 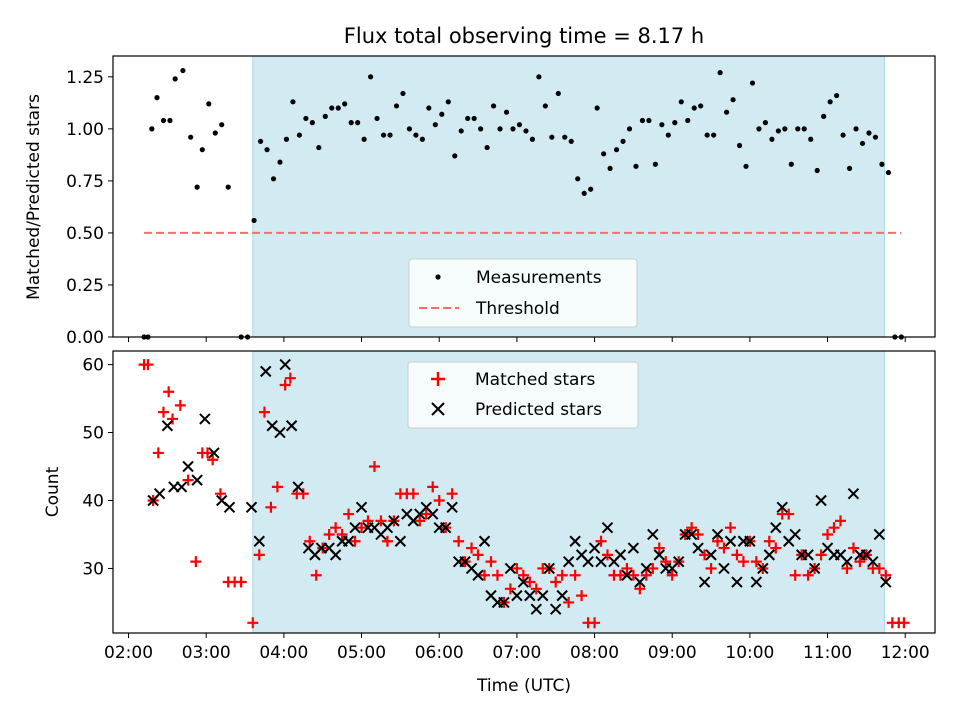 What do you see at coordinates (905, 653) in the screenshot?
I see `x-tick-label: 12:00` at bounding box center [905, 653].